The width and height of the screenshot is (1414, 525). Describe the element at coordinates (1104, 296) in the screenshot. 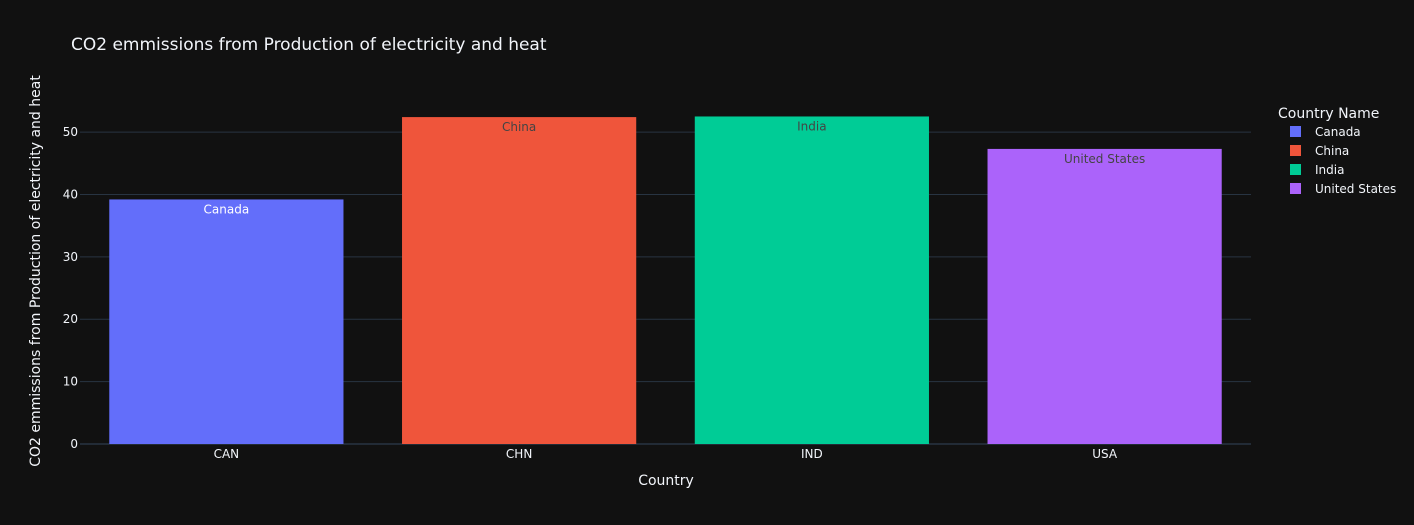

I see `bar-usa` at that location.